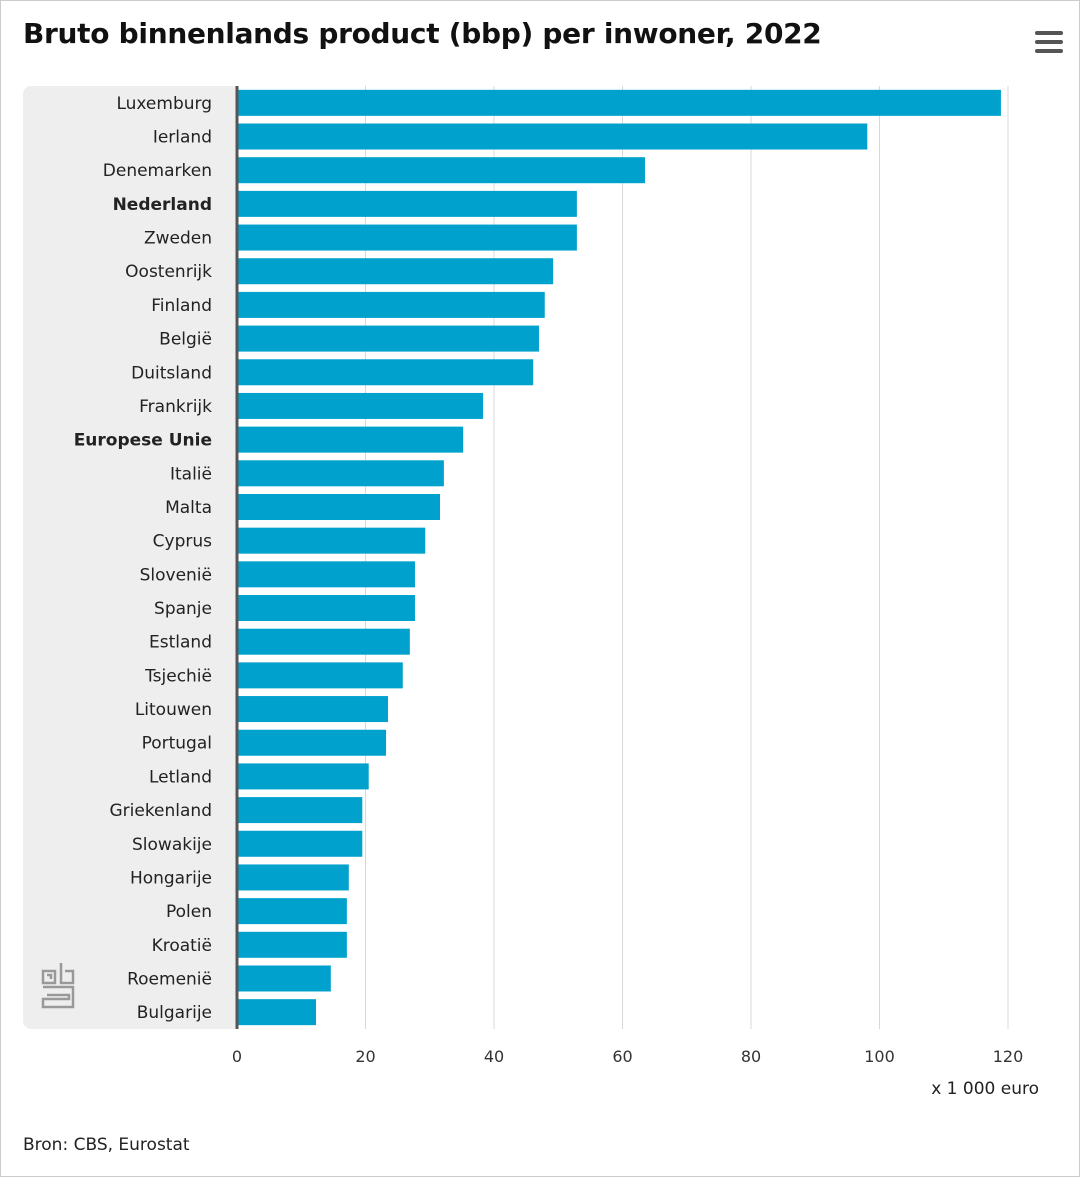  I want to click on category-label: Luxemburg, so click(164, 104).